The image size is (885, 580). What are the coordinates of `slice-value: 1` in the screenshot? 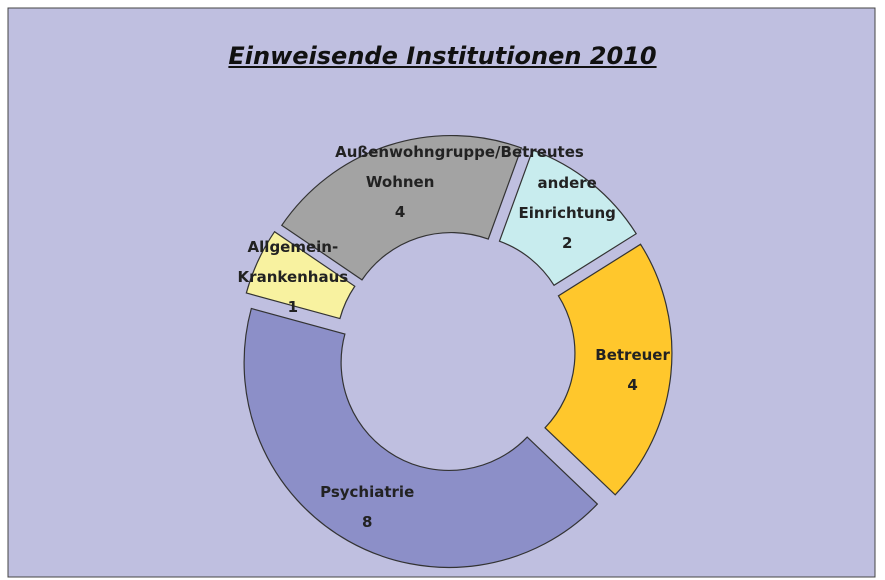 It's located at (293, 307).